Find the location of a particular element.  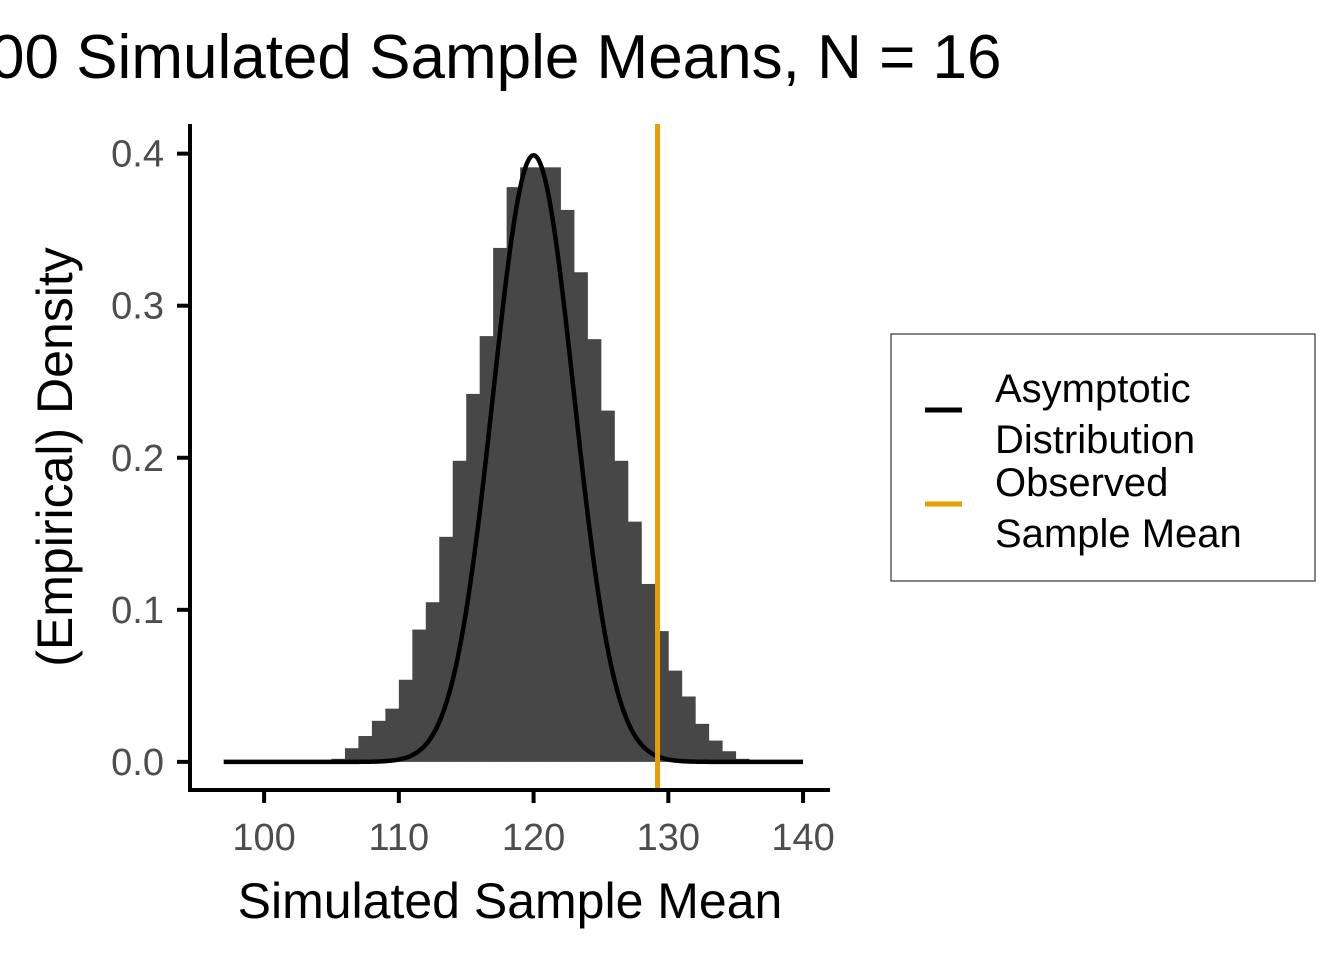

legend-label-asymptotic-line2: Distribution is located at coordinates (1095, 440).